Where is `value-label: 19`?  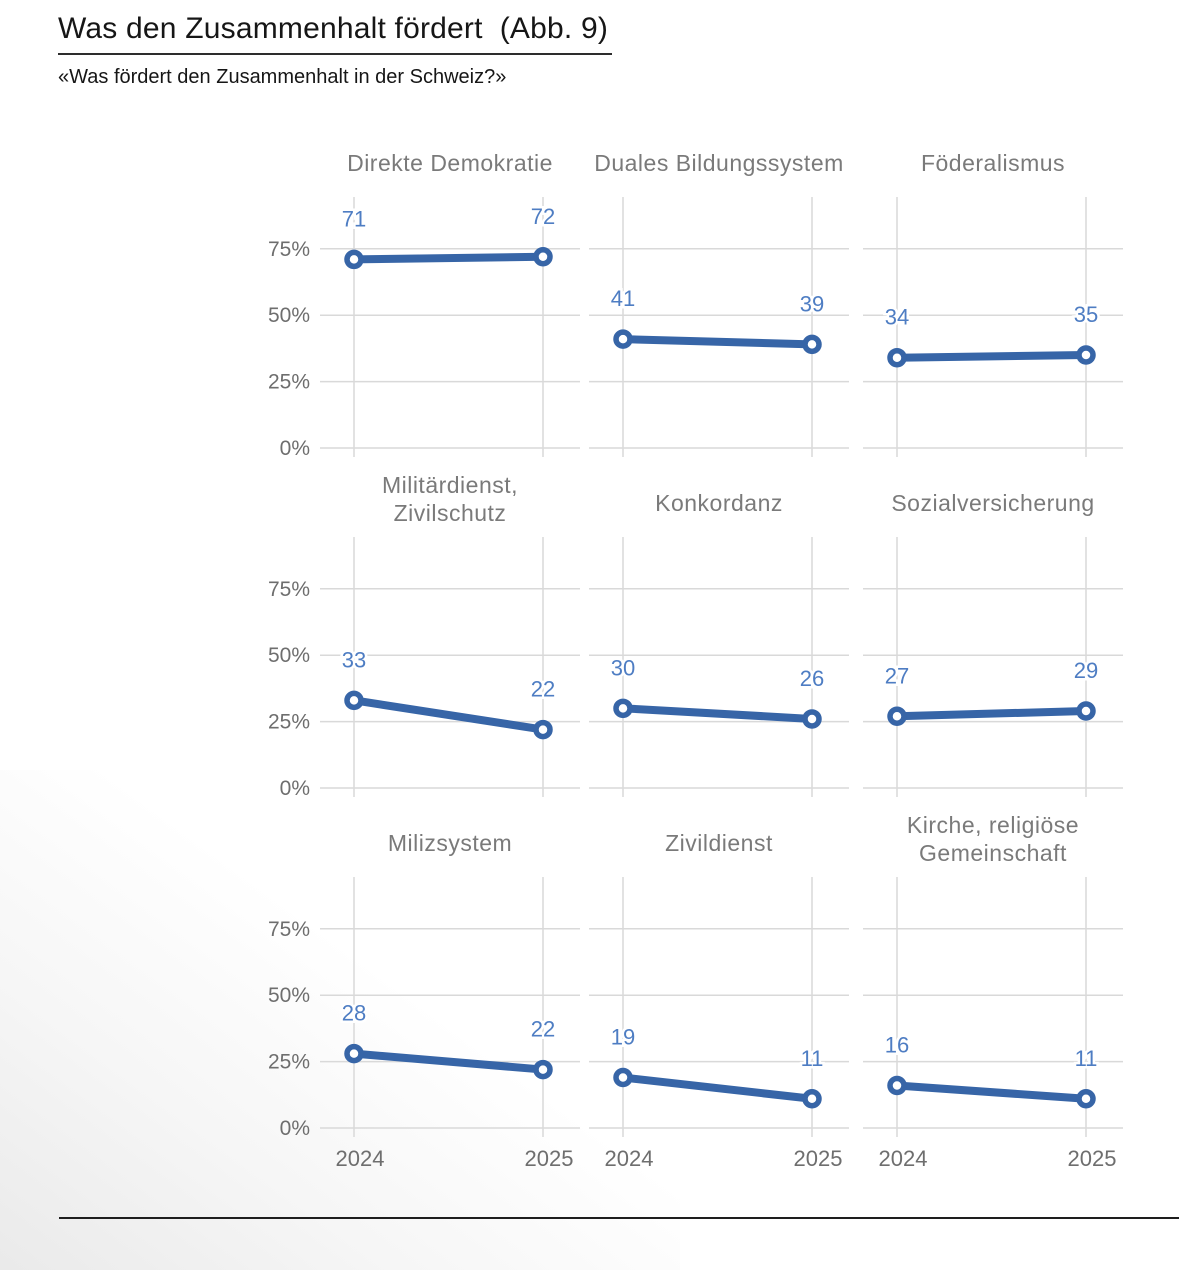 value-label: 19 is located at coordinates (623, 1037).